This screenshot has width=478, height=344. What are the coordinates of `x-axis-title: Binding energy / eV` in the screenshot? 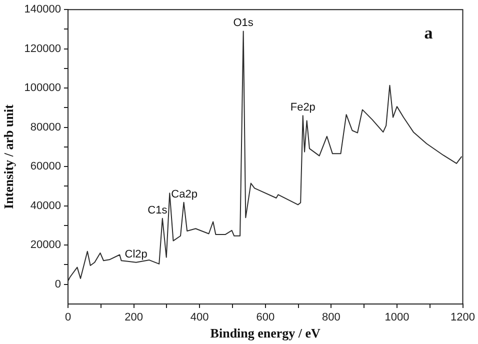 It's located at (266, 333).